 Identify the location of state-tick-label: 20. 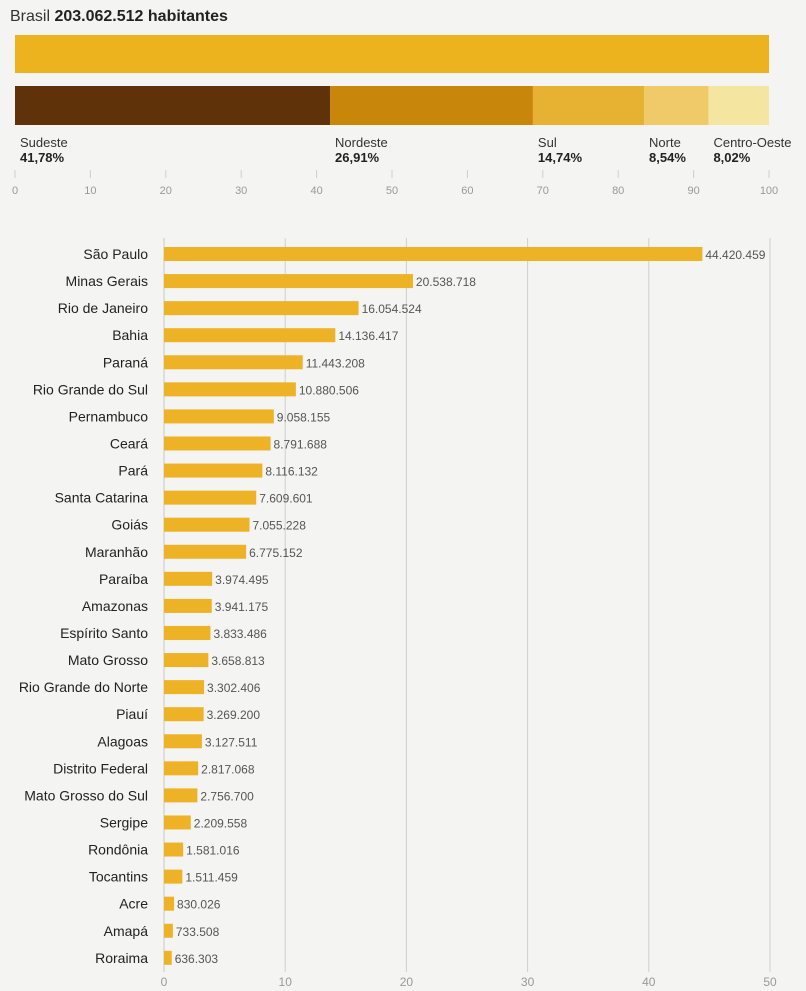
(407, 982).